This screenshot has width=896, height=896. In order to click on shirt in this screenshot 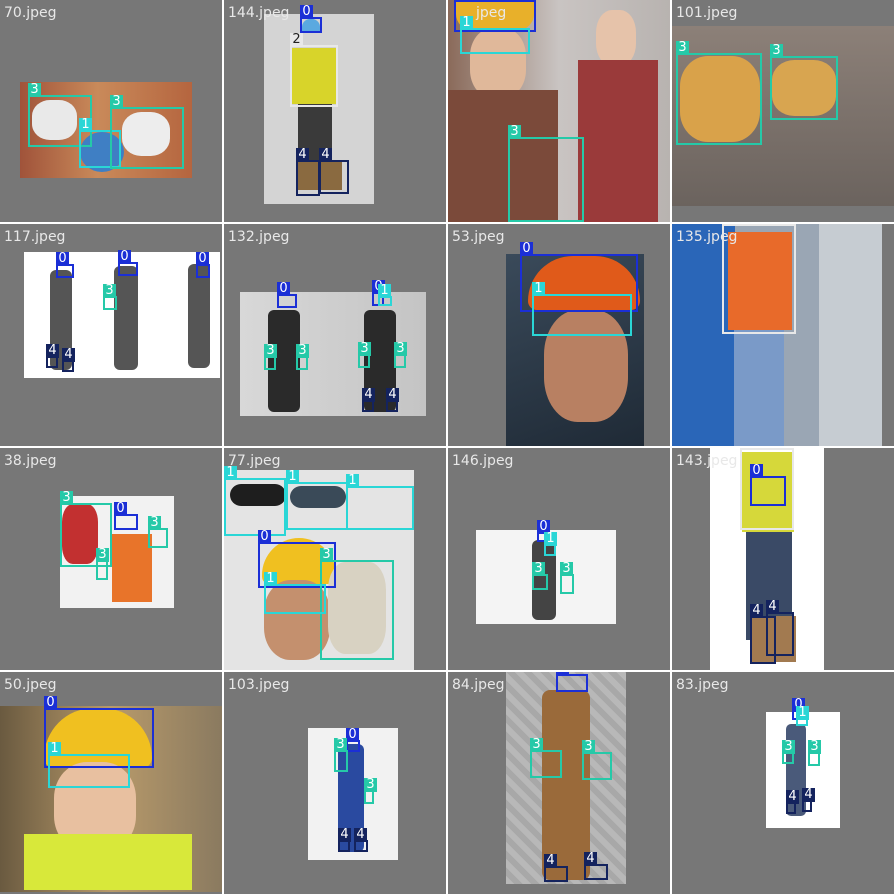, I will do `click(618, 141)`.